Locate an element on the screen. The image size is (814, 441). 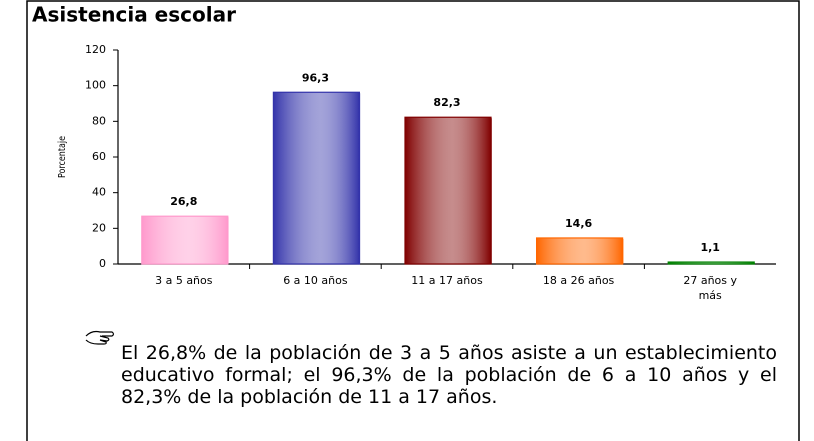
value-label: 1,1 is located at coordinates (710, 247).